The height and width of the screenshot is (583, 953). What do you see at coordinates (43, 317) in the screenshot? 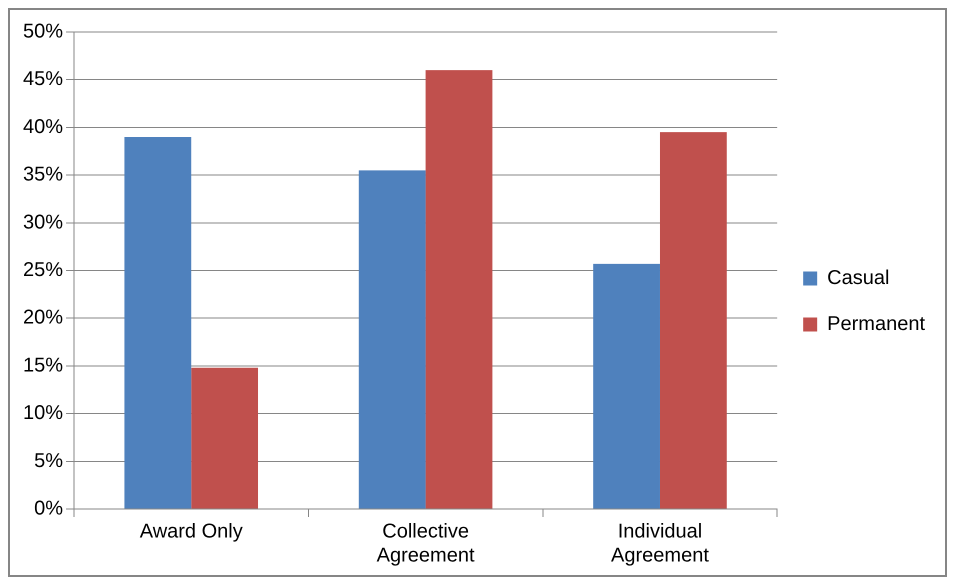
I see `y-tick-label: 20%` at bounding box center [43, 317].